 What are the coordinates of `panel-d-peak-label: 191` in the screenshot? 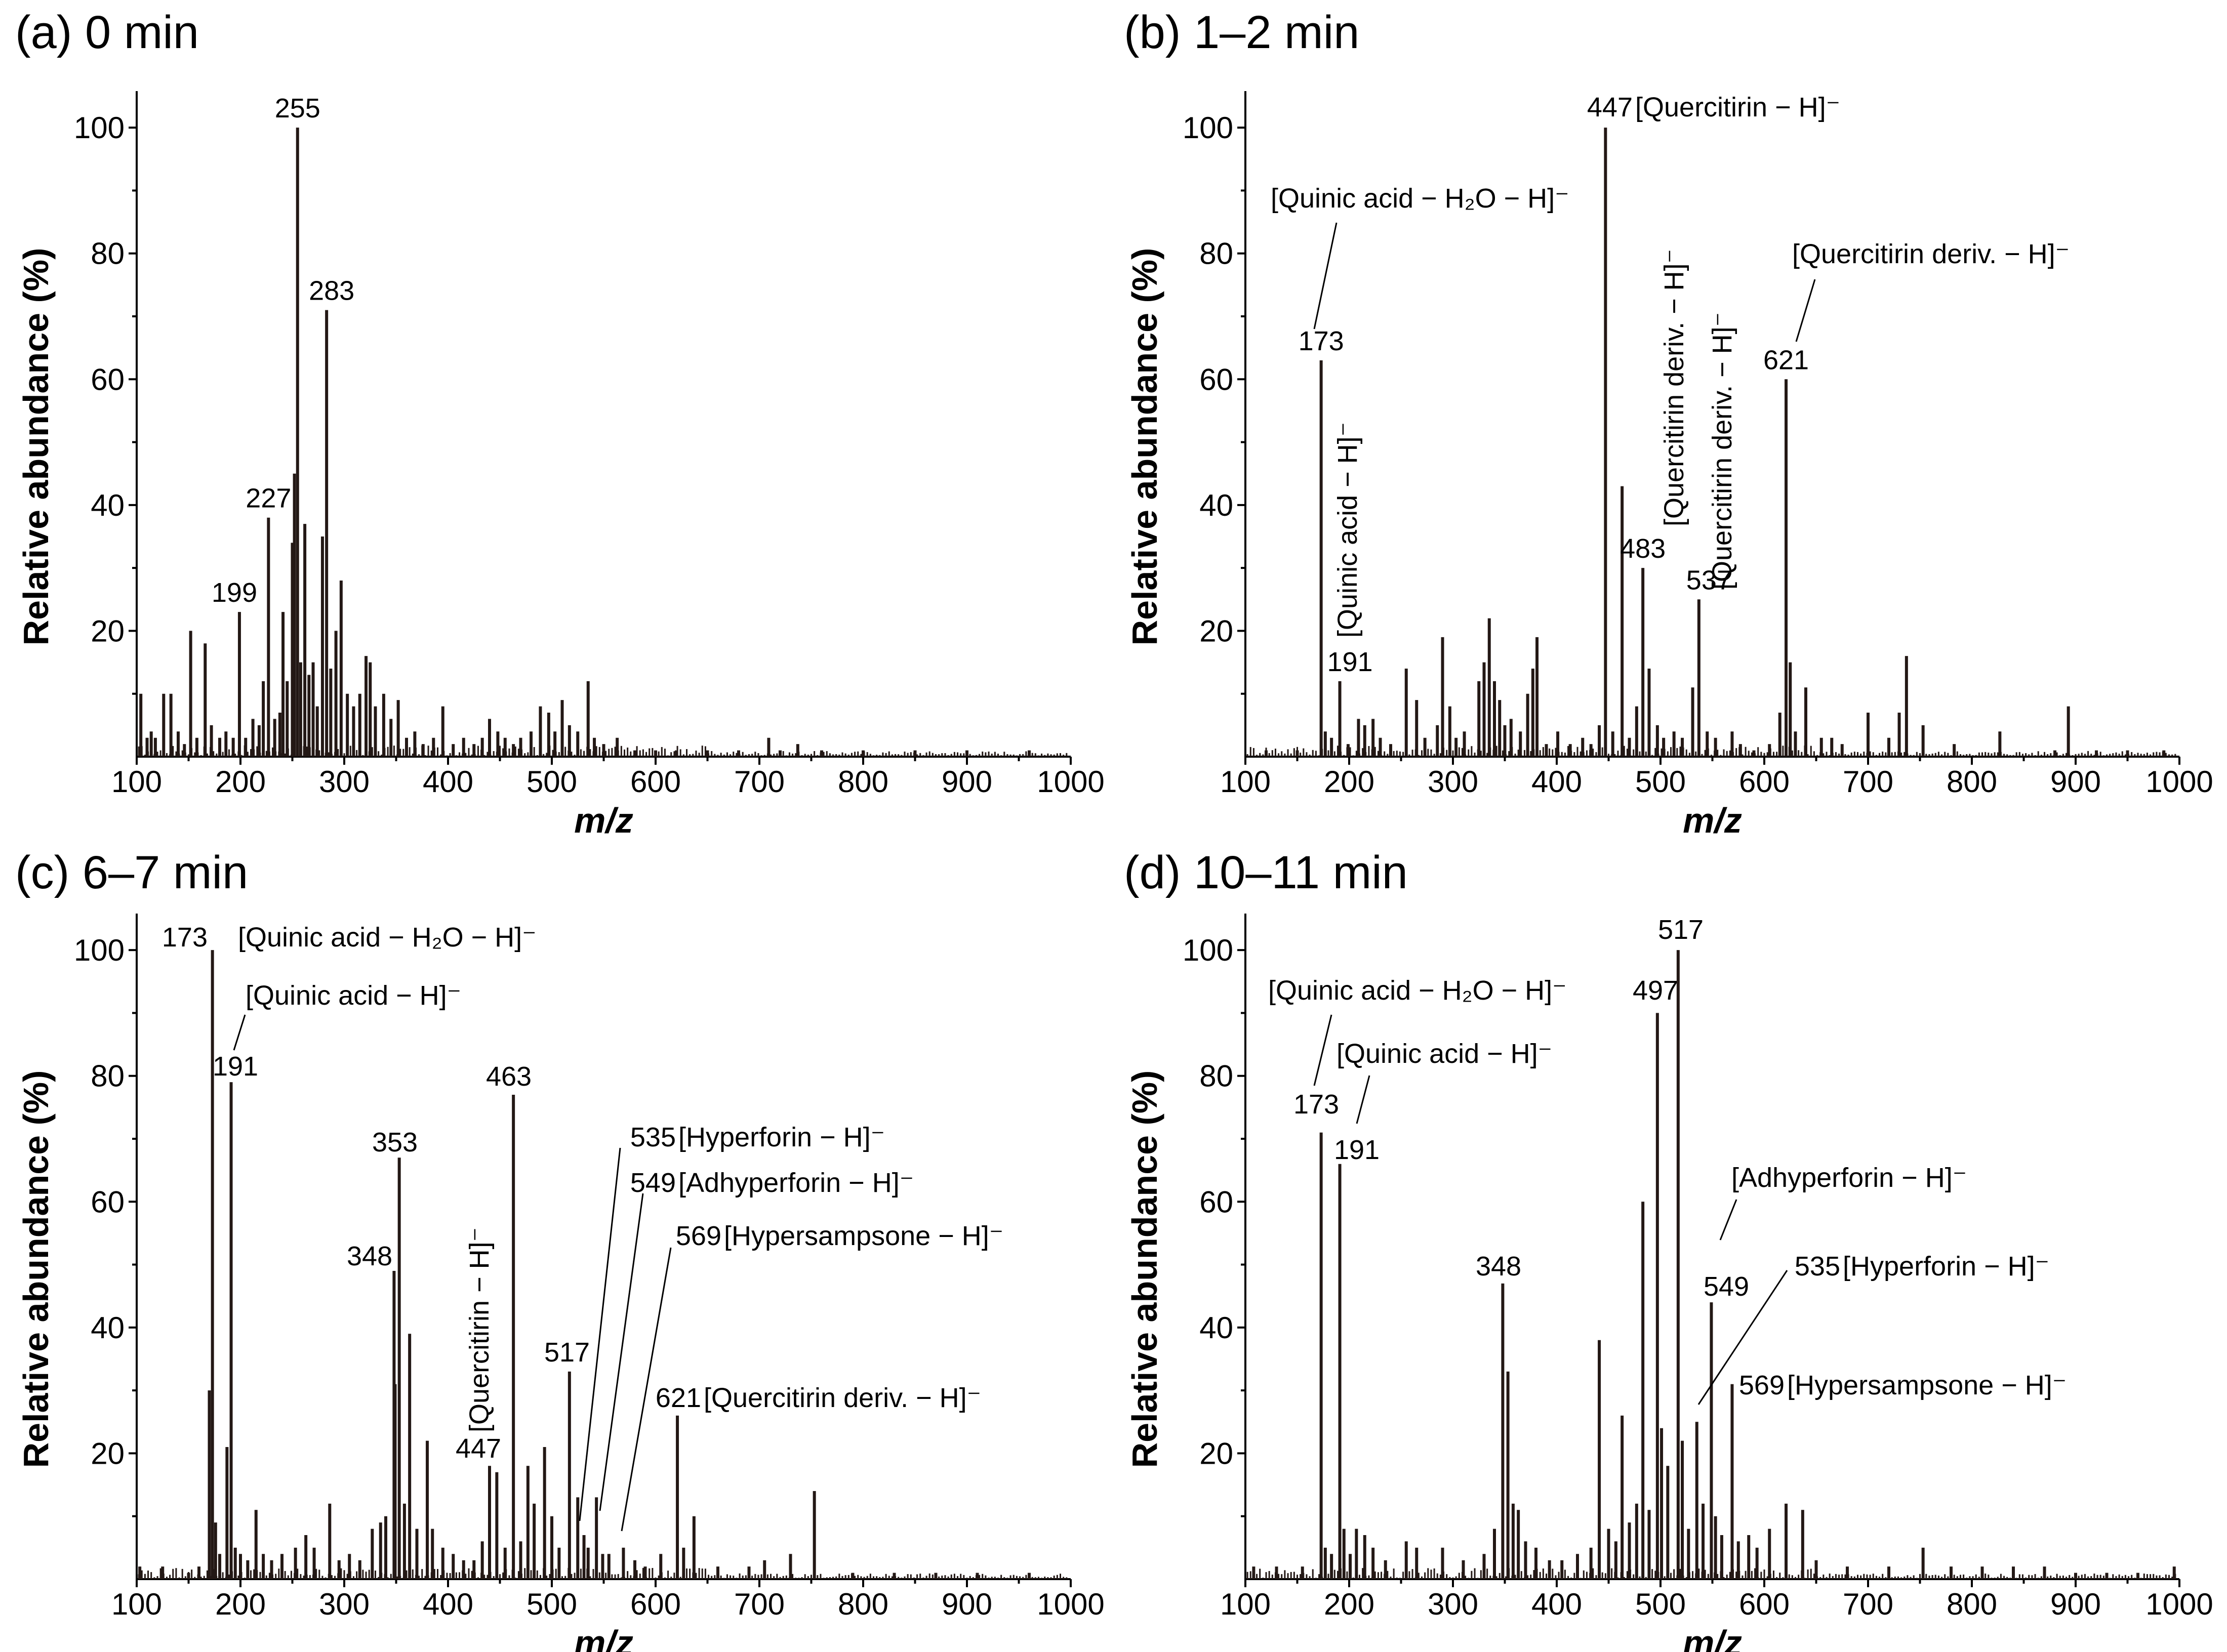 It's located at (1357, 1150).